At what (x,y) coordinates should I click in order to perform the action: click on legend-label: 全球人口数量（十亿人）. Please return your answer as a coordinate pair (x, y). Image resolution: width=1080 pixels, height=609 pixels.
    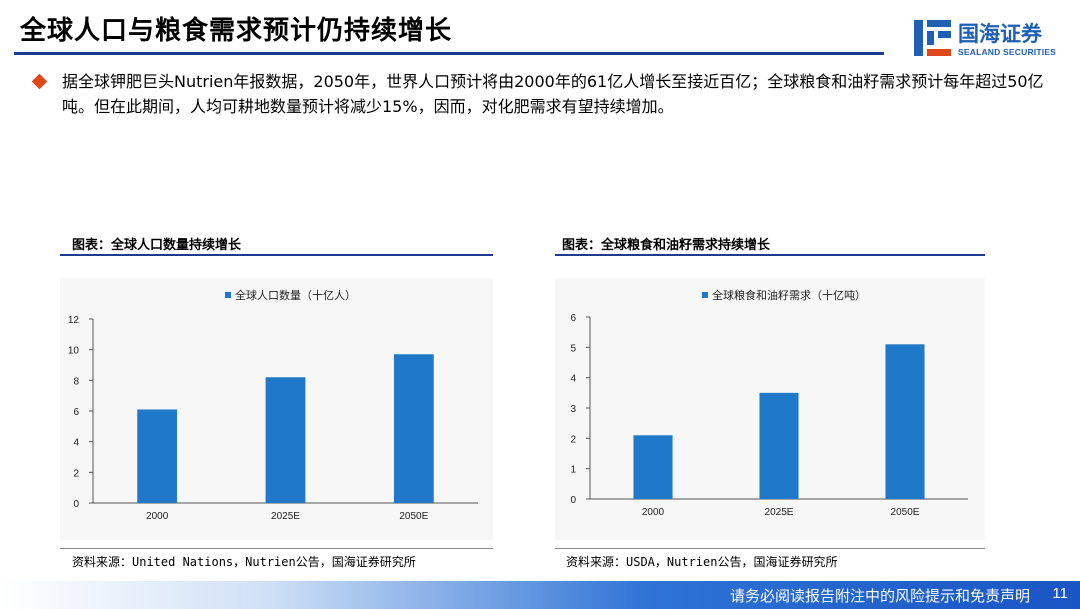
    Looking at the image, I should click on (295, 295).